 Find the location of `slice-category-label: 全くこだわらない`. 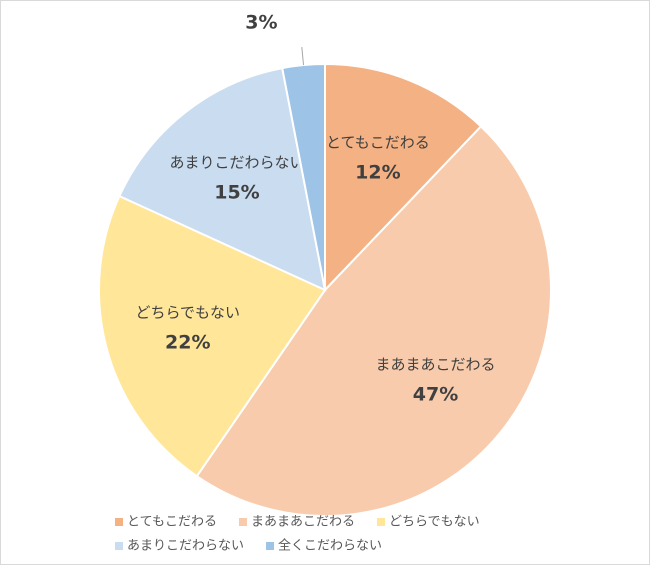

slice-category-label: 全くこだわらない is located at coordinates (261, 1).